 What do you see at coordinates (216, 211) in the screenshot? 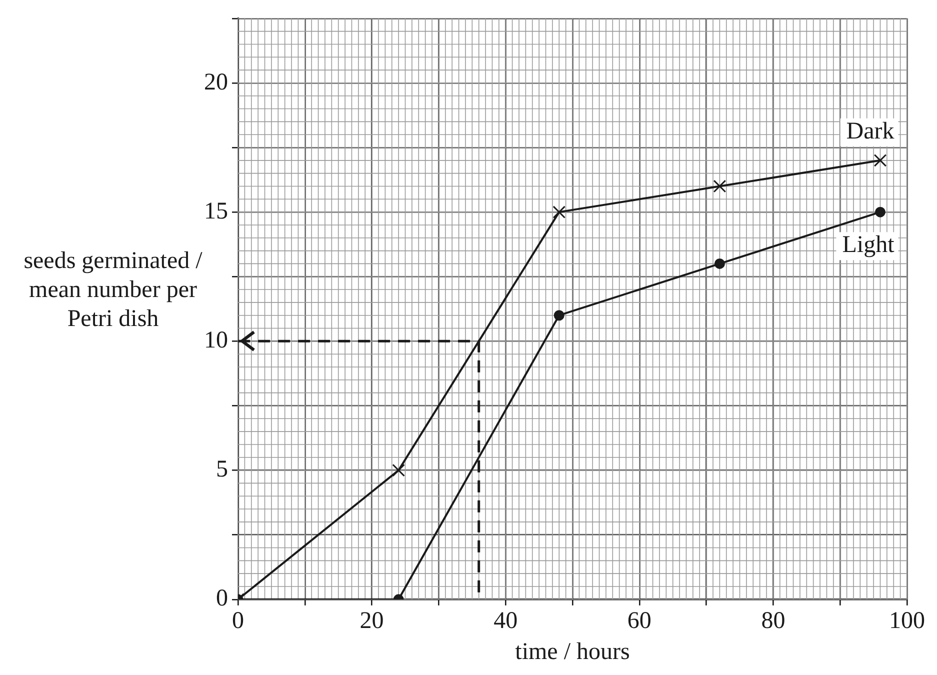
I see `y-tick-label: 15` at bounding box center [216, 211].